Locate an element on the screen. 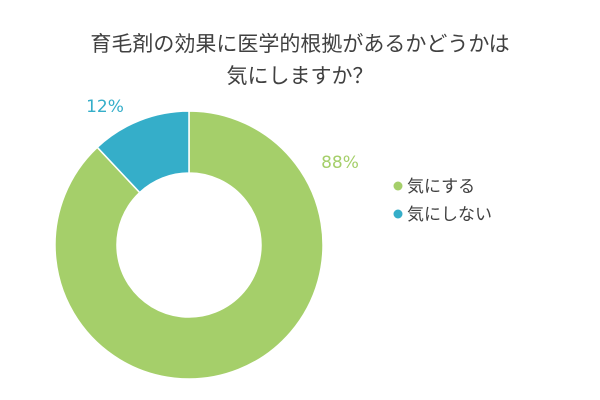 Image resolution: width=600 pixels, height=400 pixels. data-label-1: 88% is located at coordinates (340, 163).